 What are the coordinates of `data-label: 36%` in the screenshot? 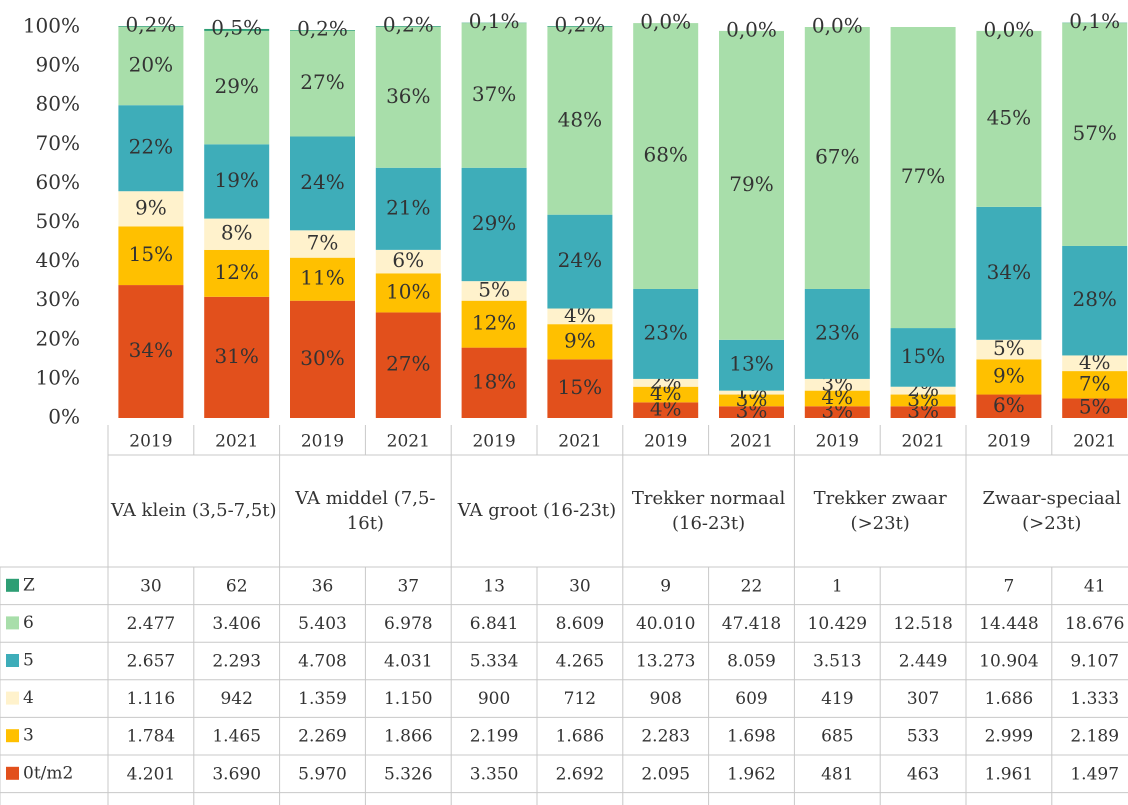 It's located at (408, 96).